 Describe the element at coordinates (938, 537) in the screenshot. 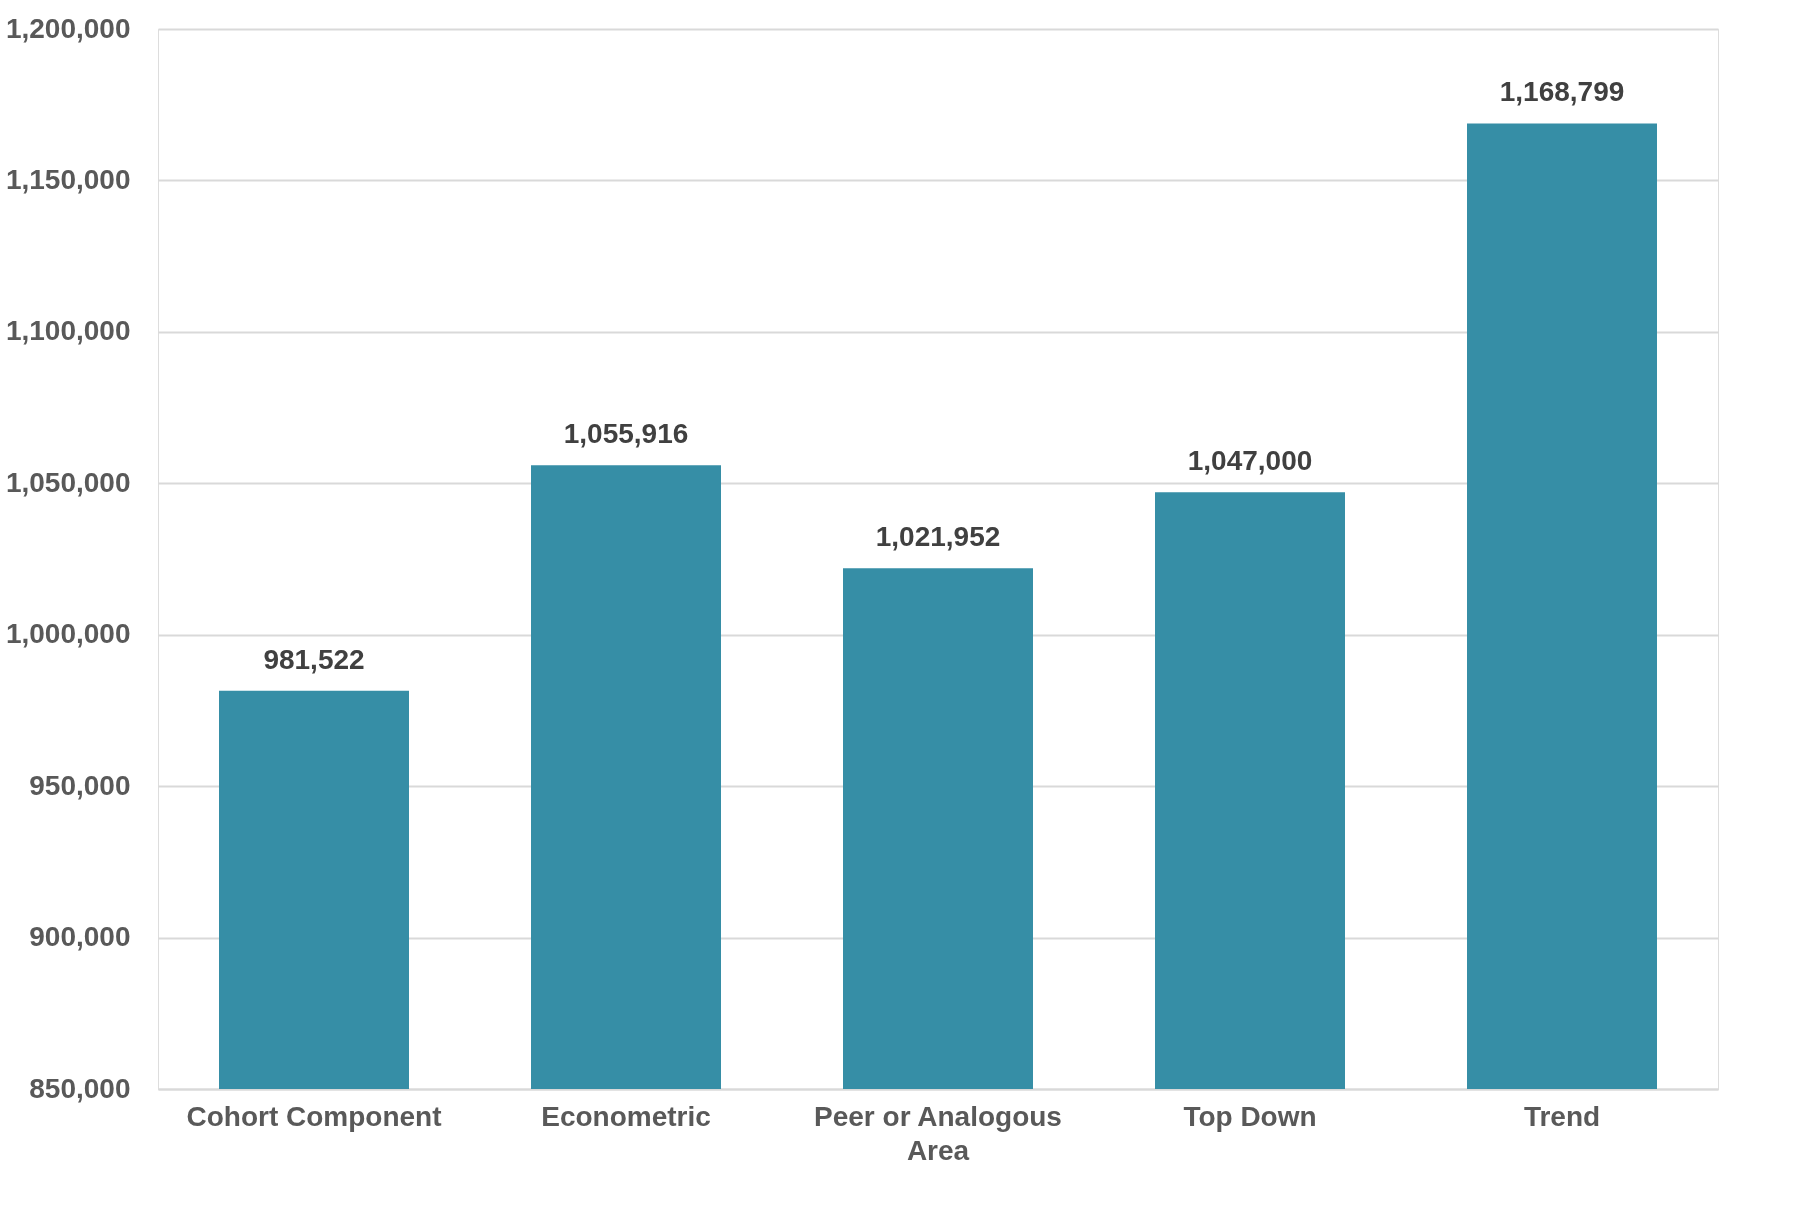

I see `data-label: 1,021,952` at that location.